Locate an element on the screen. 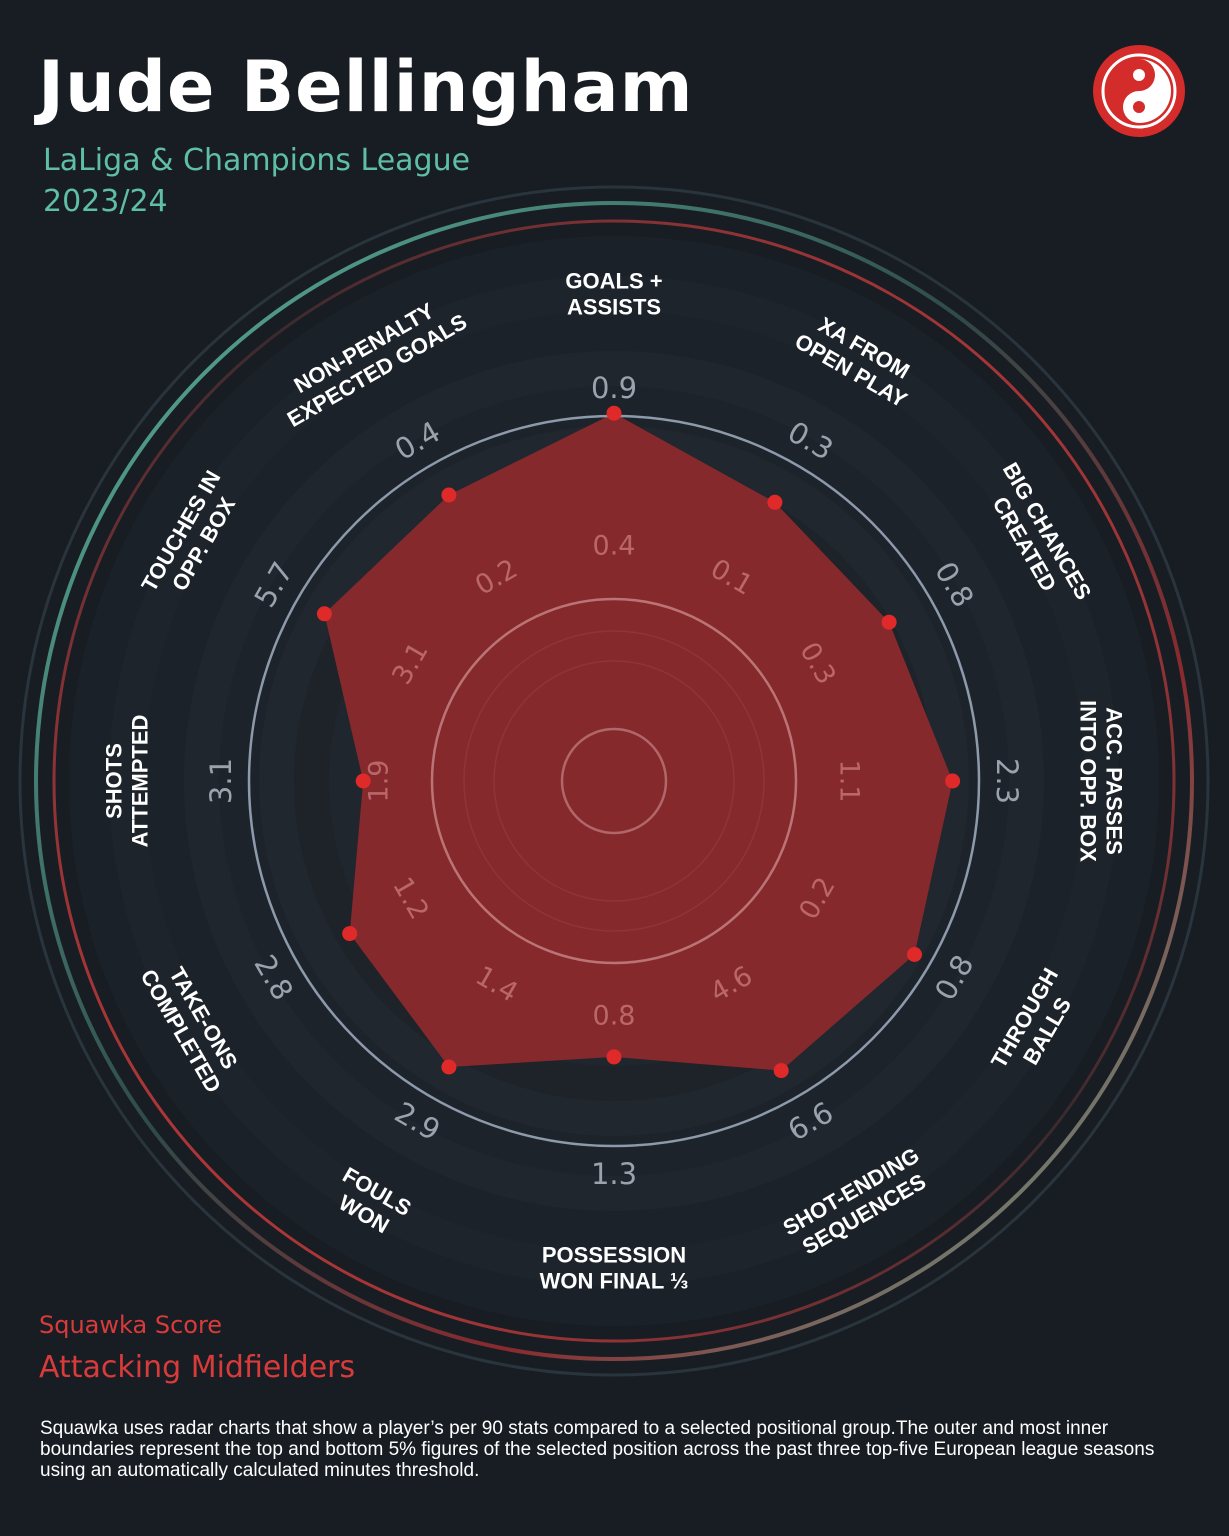  metric-label-line: ATTEMPTED is located at coordinates (140, 781).